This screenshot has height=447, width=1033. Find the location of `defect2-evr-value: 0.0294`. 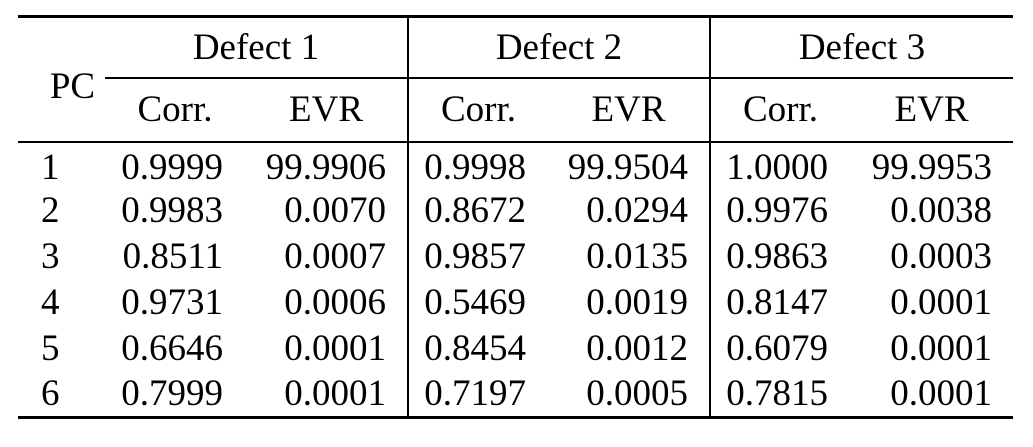

defect2-evr-value: 0.0294 is located at coordinates (637, 210).